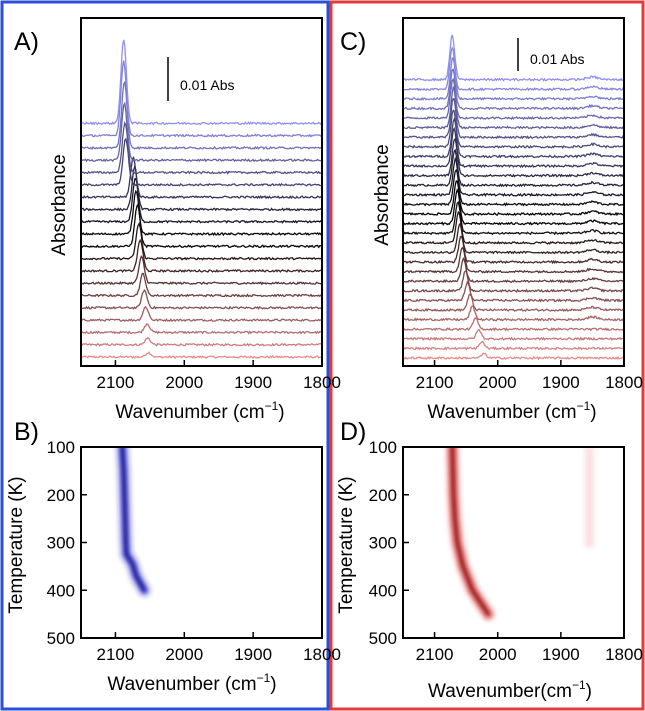 The image size is (645, 711). Describe the element at coordinates (510, 690) in the screenshot. I see `panel-d-xlabel: Wavenumber(cm−1)` at that location.